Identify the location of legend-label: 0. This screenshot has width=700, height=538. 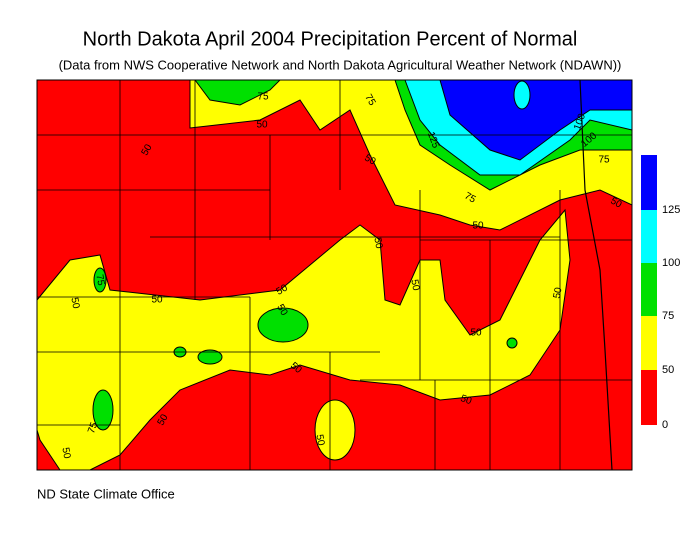
(665, 425).